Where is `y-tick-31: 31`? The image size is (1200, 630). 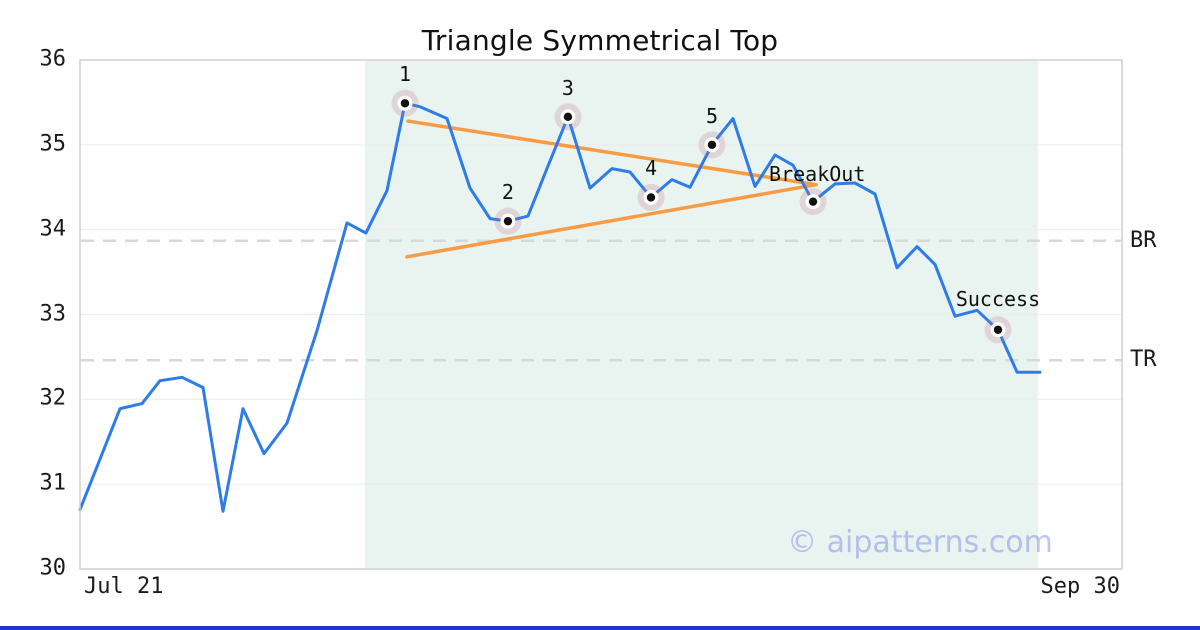 y-tick-31: 31 is located at coordinates (53, 483).